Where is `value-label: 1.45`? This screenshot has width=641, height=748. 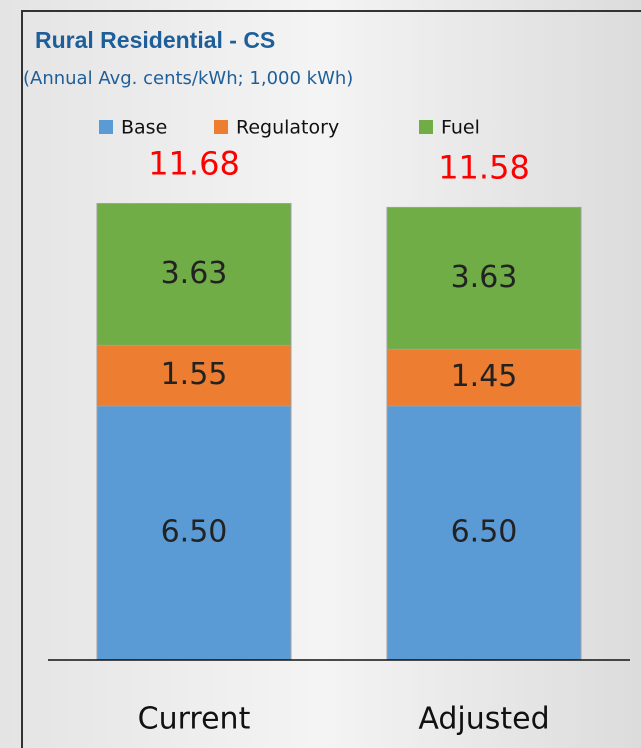 value-label: 1.45 is located at coordinates (484, 376).